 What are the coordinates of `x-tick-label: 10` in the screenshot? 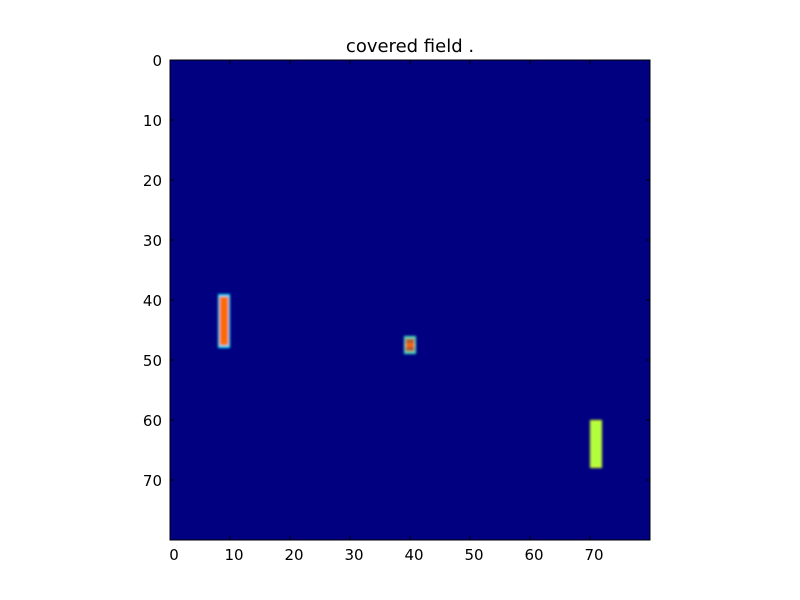 It's located at (233, 555).